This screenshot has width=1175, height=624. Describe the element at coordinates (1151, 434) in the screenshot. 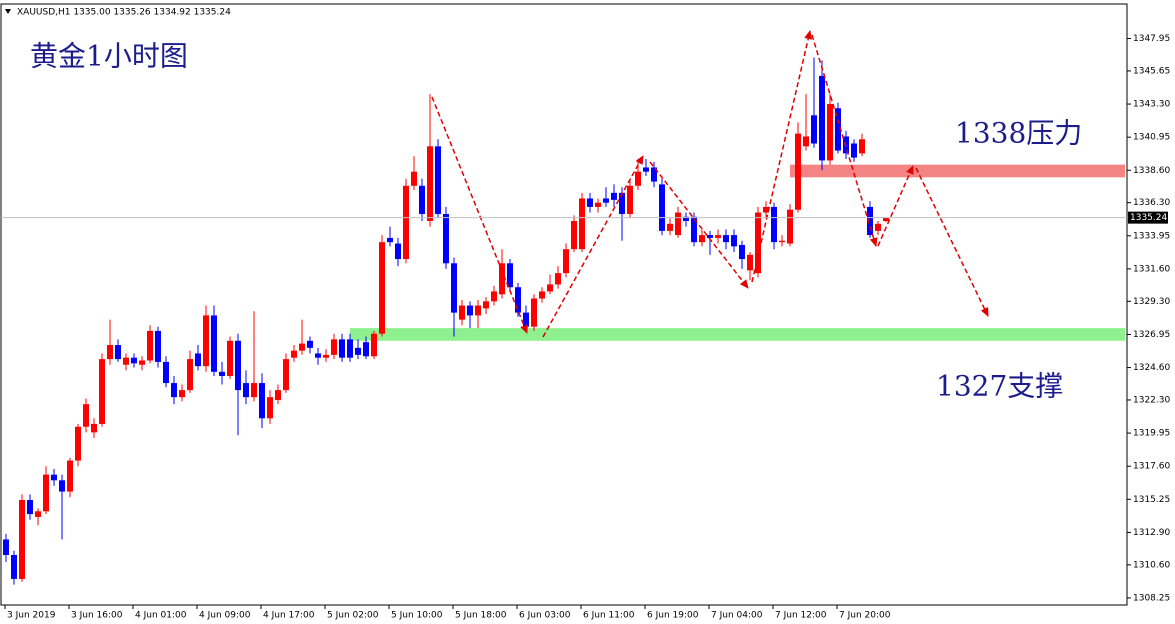

I see `y-tick-label: 1319.95` at that location.